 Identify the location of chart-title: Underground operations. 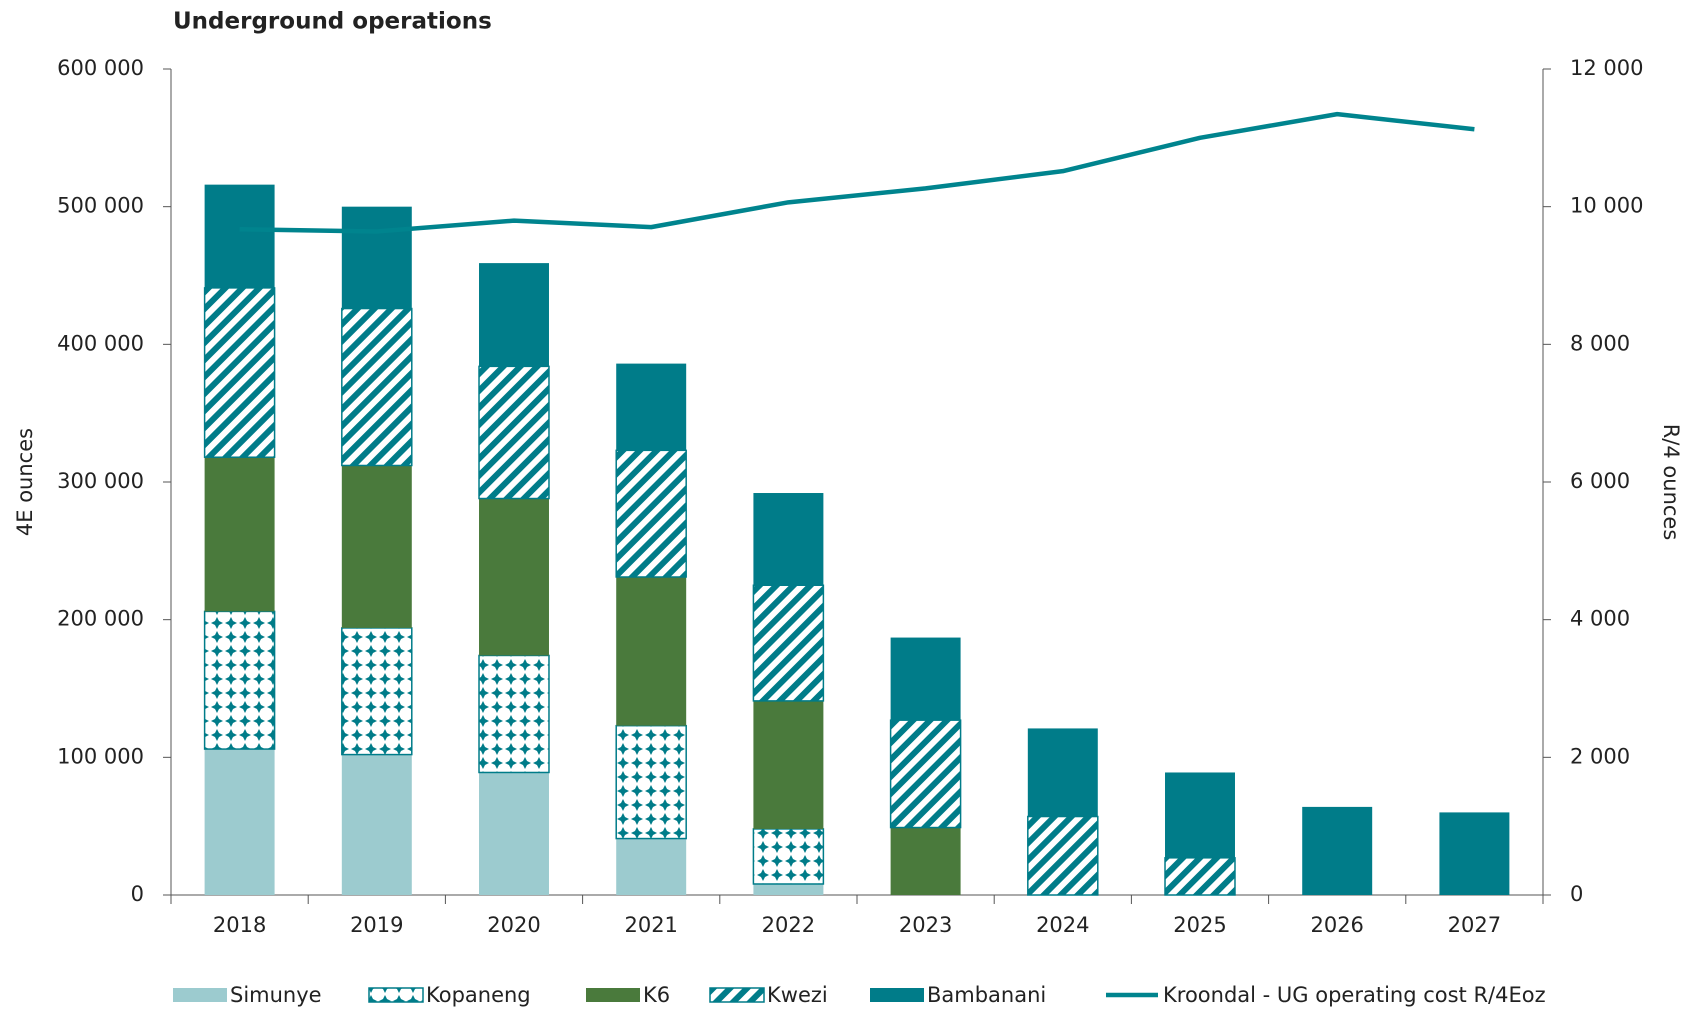
(332, 22).